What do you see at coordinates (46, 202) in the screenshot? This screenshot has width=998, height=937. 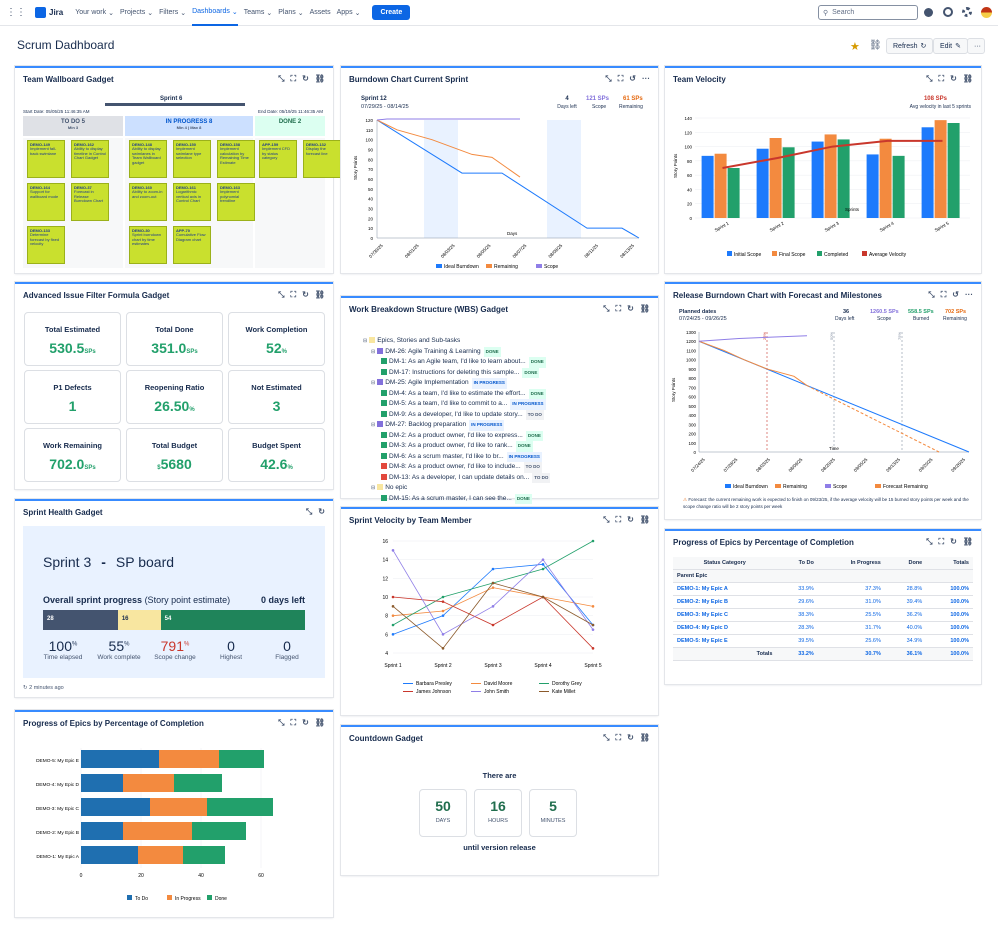 I see `issue-card: DEMO-164 Support for wallboard mode` at bounding box center [46, 202].